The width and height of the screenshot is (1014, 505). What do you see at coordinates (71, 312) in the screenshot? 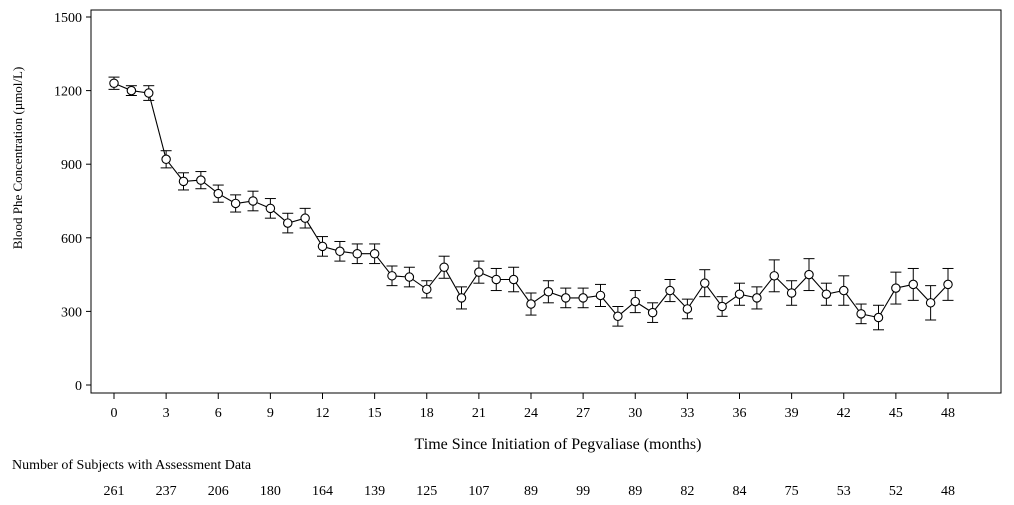
I see `y-tick-label: 300` at bounding box center [71, 312].